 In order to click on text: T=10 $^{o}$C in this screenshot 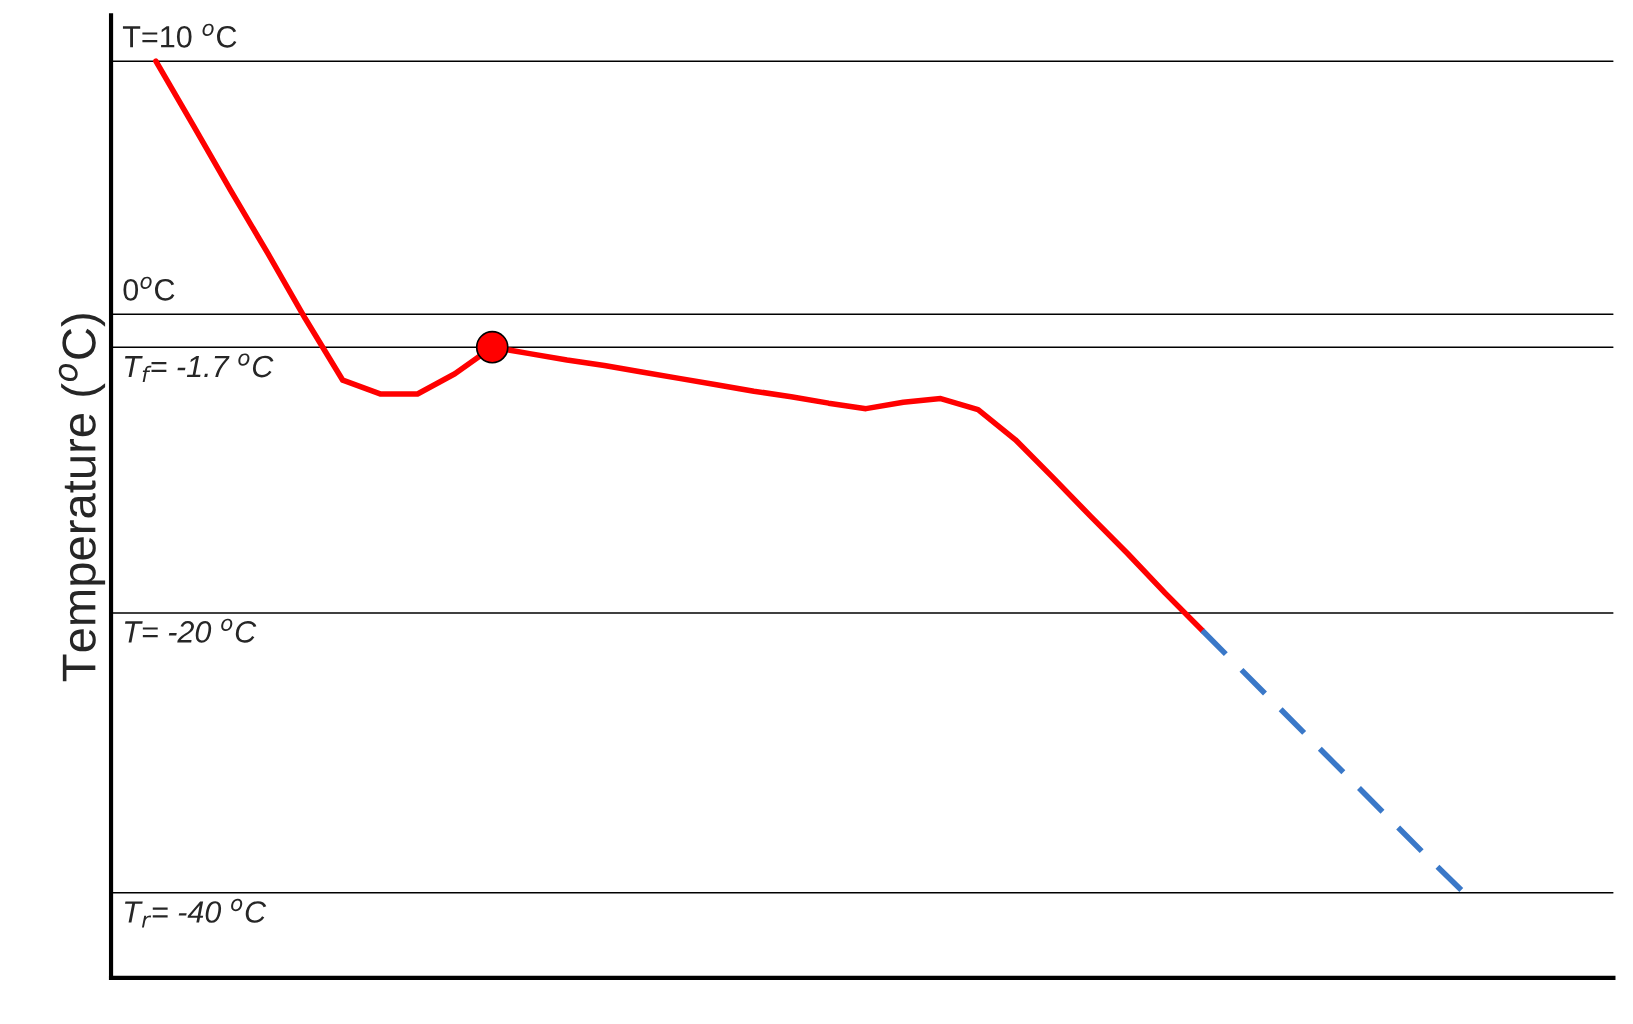, I will do `click(179, 35)`.